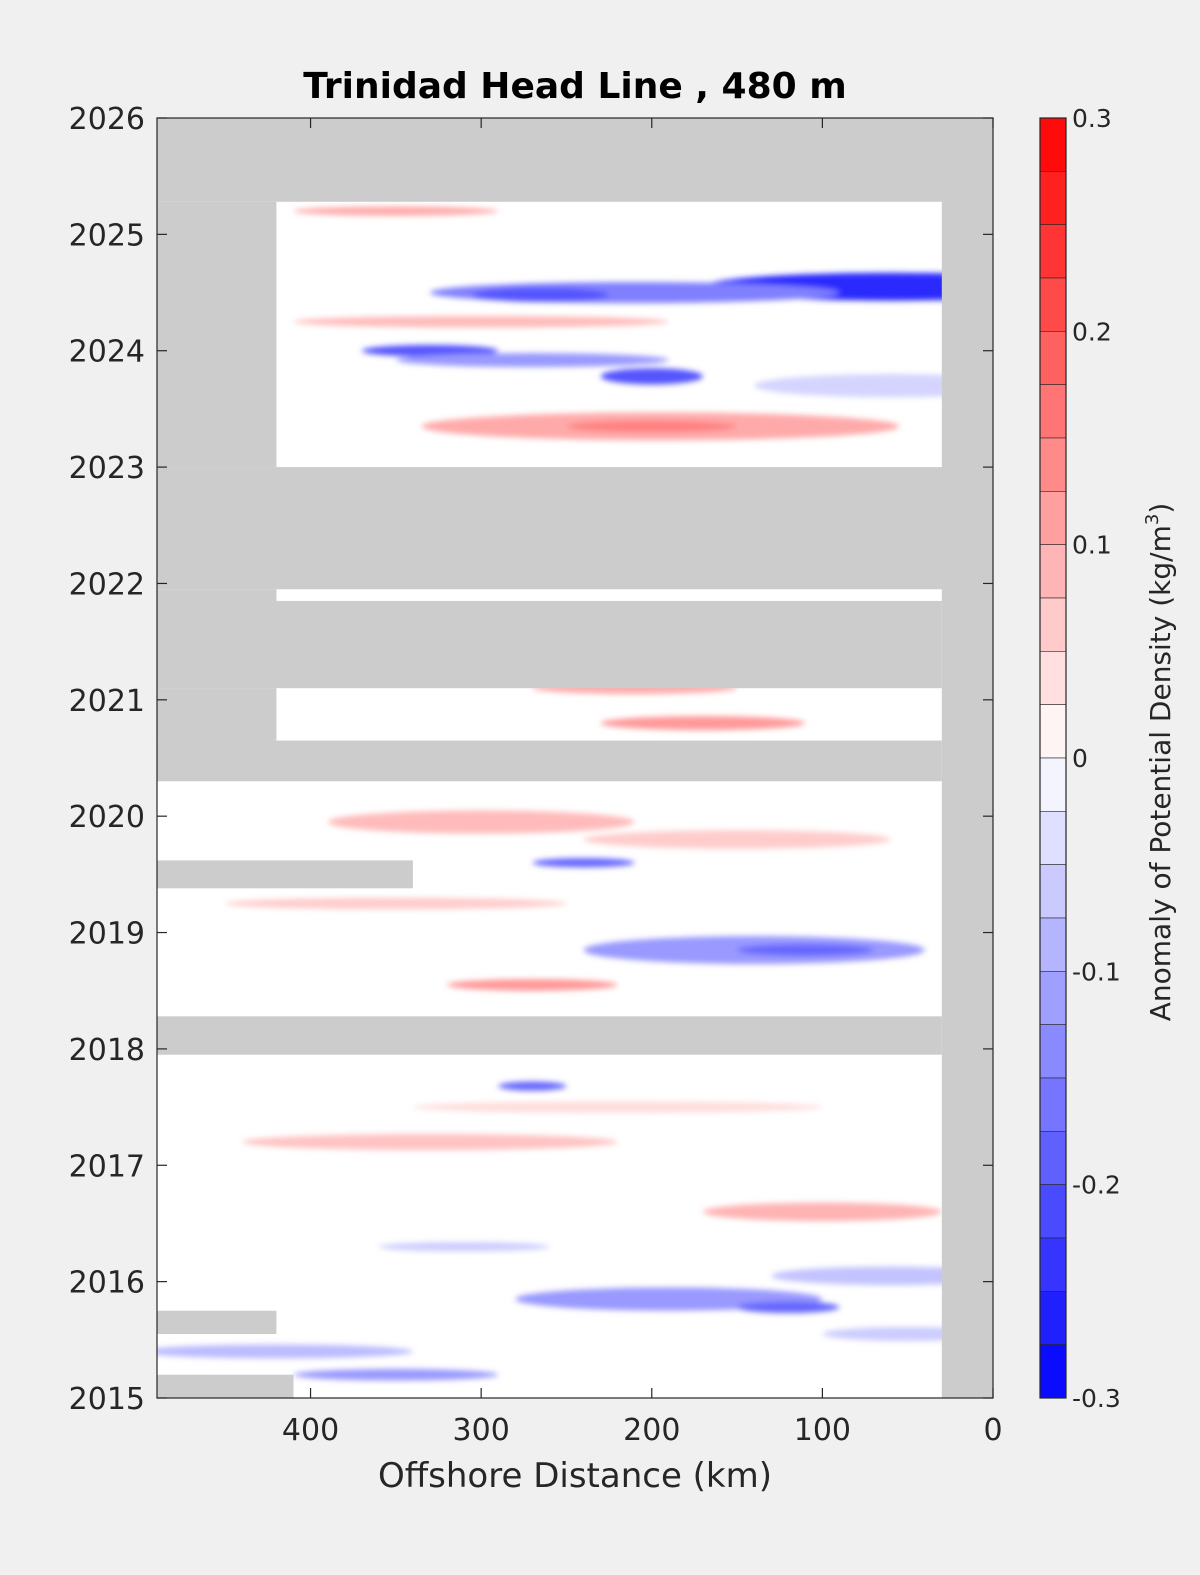  Describe the element at coordinates (1096, 1185) in the screenshot. I see `colorbar-tick-label: -0.2` at that location.